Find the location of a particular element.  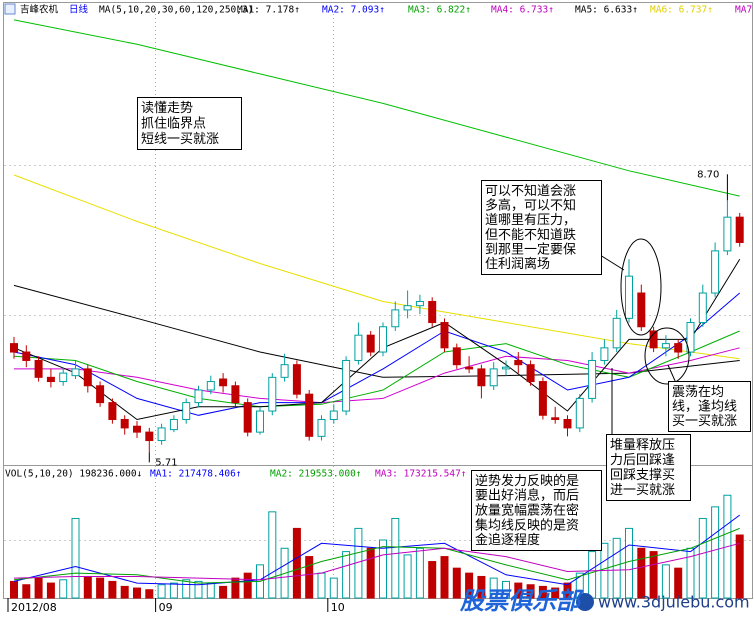

annotation-text: 集均线反映的是资 is located at coordinates (527, 525).